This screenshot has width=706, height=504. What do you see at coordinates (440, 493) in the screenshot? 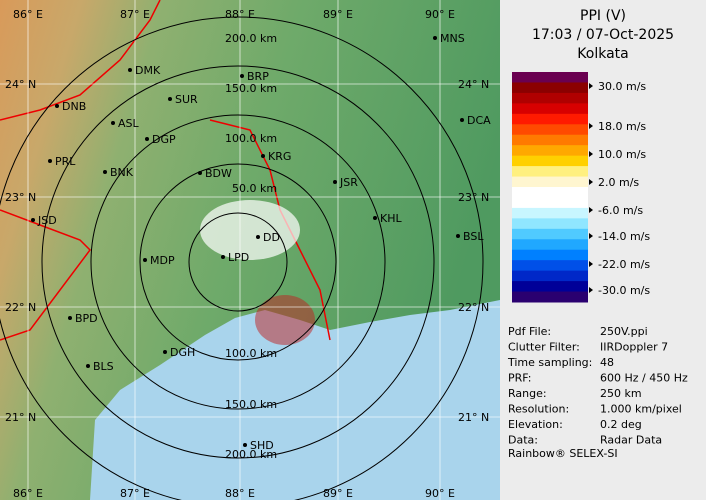
I see `longitude-label: 90° E` at bounding box center [440, 493].